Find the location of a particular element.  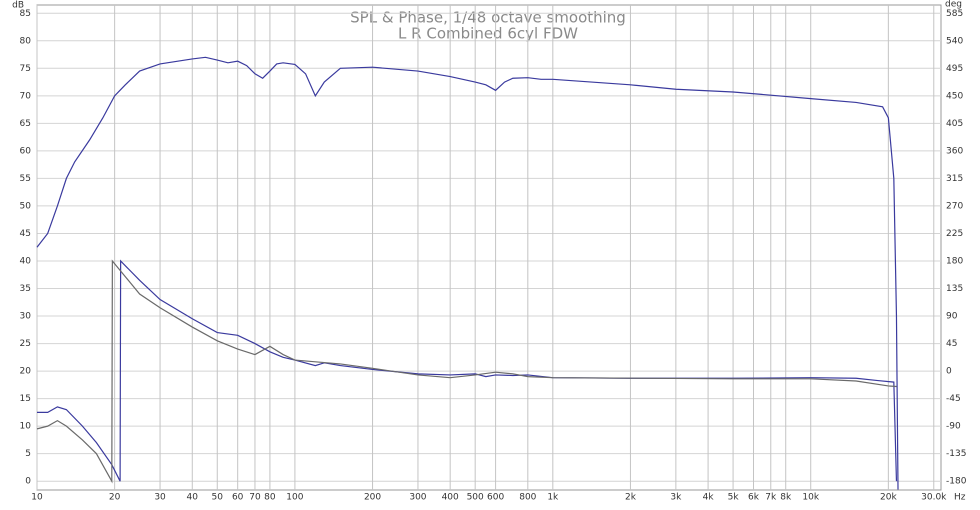

y-tick-label: 55 is located at coordinates (25, 179).